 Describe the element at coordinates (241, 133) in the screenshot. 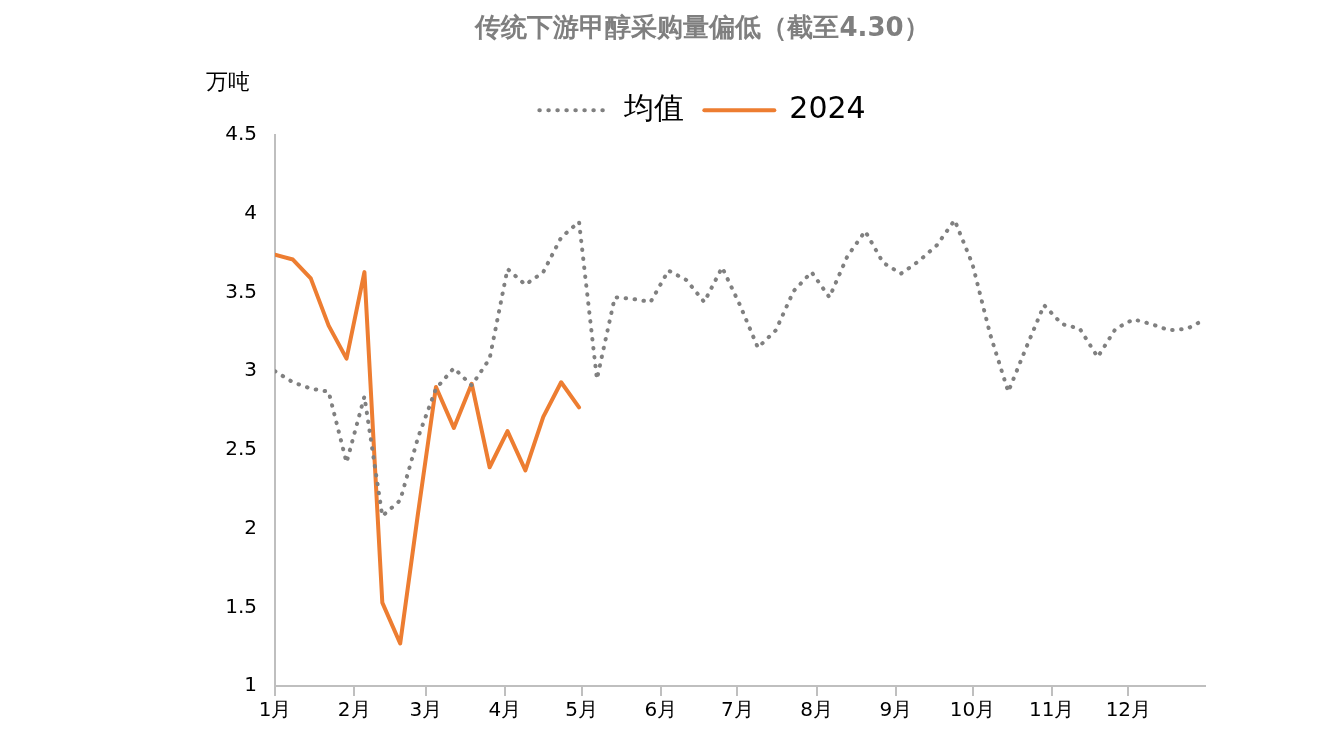

I see `y-tick-label: 4.5` at that location.